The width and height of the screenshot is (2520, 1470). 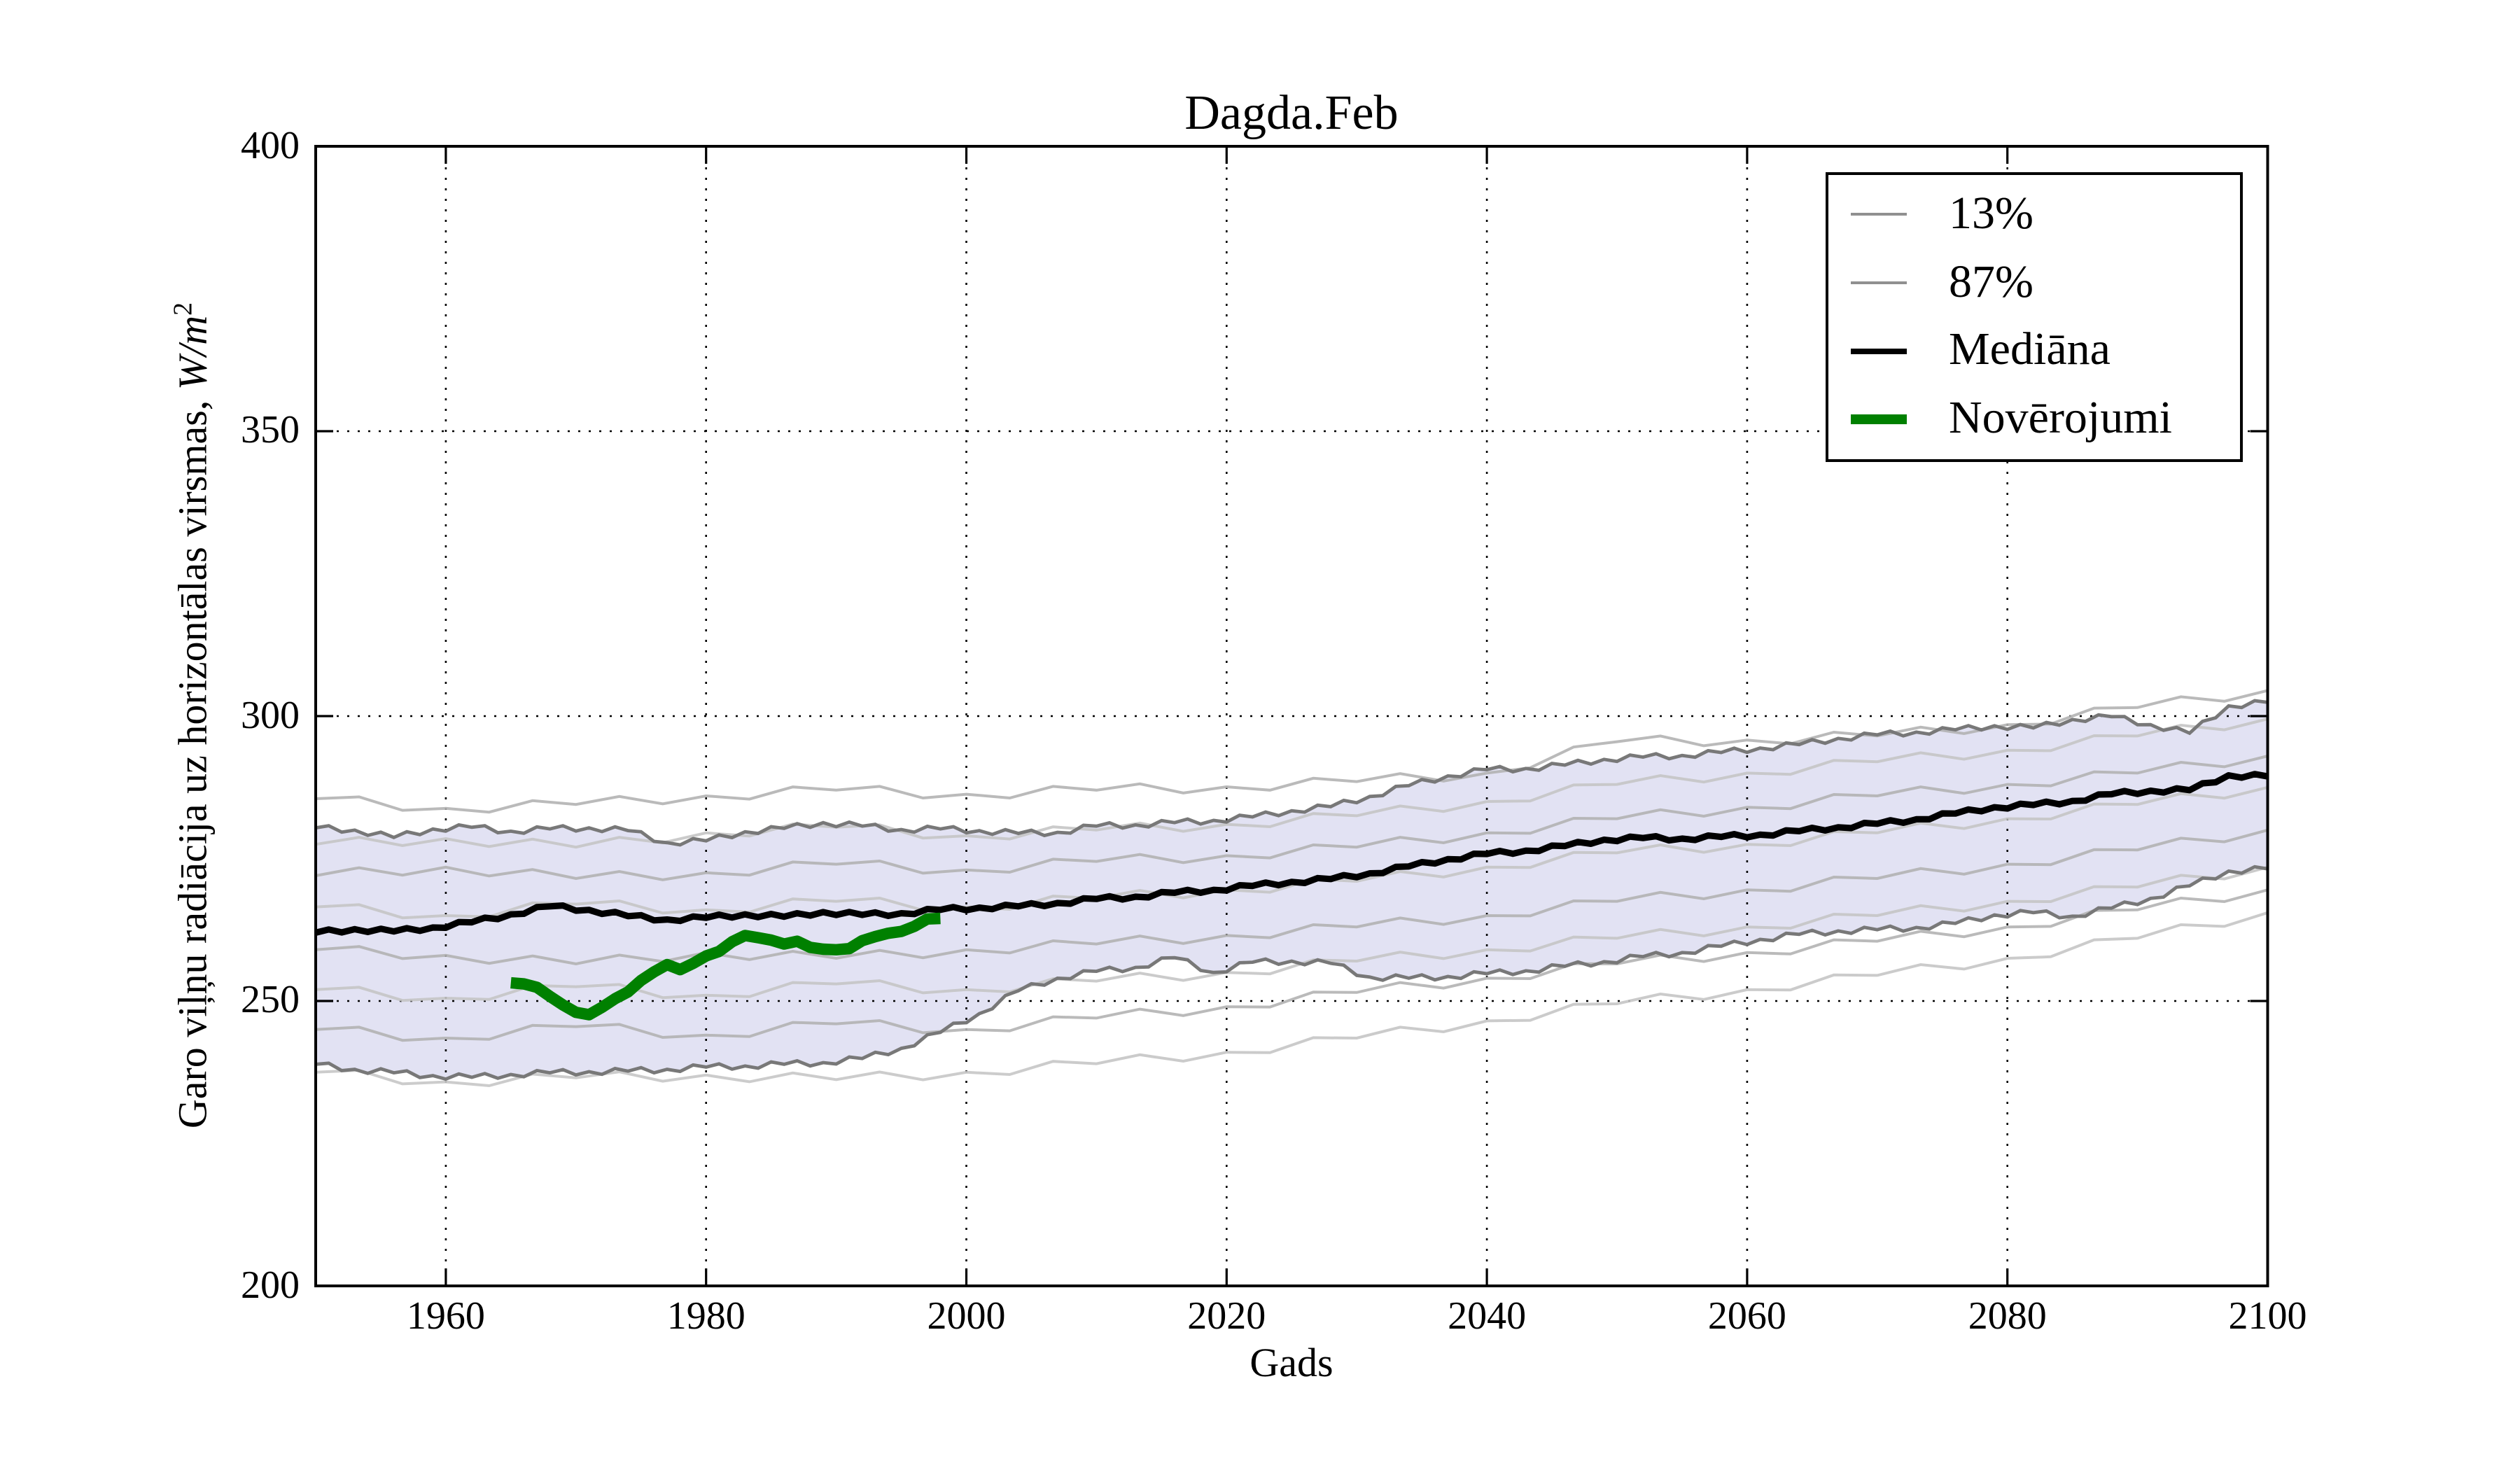 What do you see at coordinates (184, 309) in the screenshot?
I see `y-axis-label-exponent: 2` at bounding box center [184, 309].